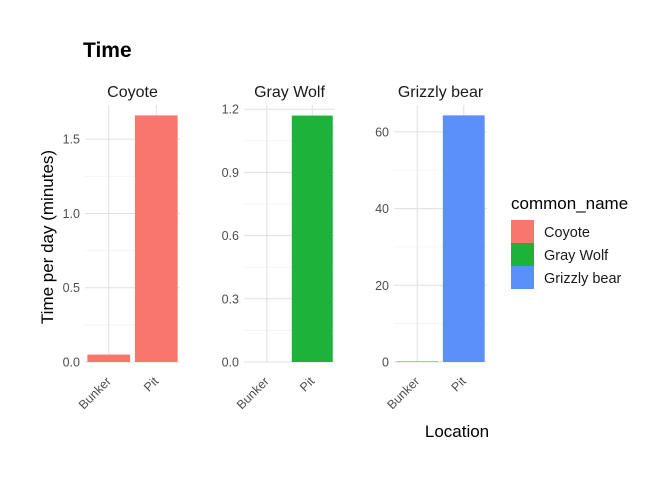 This screenshot has height=485, width=672. Describe the element at coordinates (385, 363) in the screenshot. I see `y-tick-label: 0` at that location.